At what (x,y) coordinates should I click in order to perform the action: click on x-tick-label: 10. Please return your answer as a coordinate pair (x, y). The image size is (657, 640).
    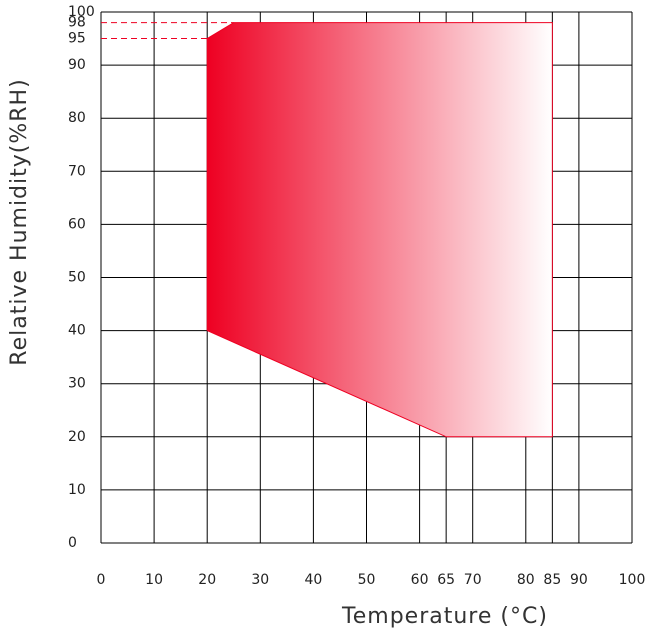
    Looking at the image, I should click on (154, 580).